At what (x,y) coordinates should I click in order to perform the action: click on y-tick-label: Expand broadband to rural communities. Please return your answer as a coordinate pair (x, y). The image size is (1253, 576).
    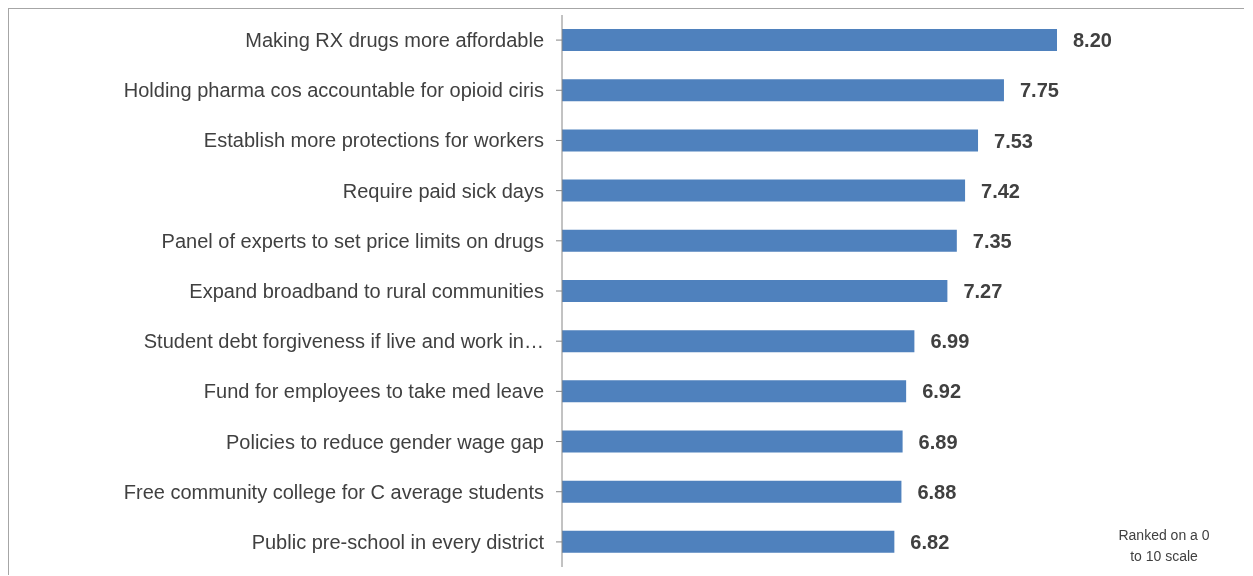
    Looking at the image, I should click on (366, 291).